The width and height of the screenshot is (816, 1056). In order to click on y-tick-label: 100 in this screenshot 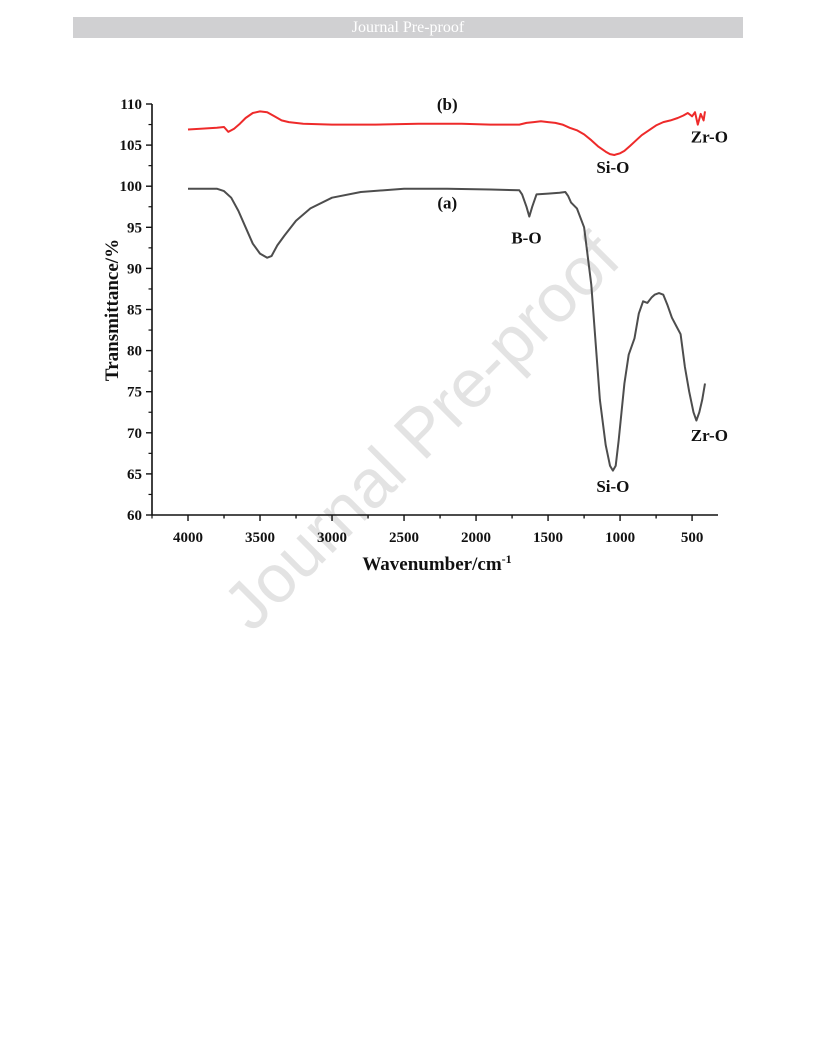, I will do `click(131, 187)`.